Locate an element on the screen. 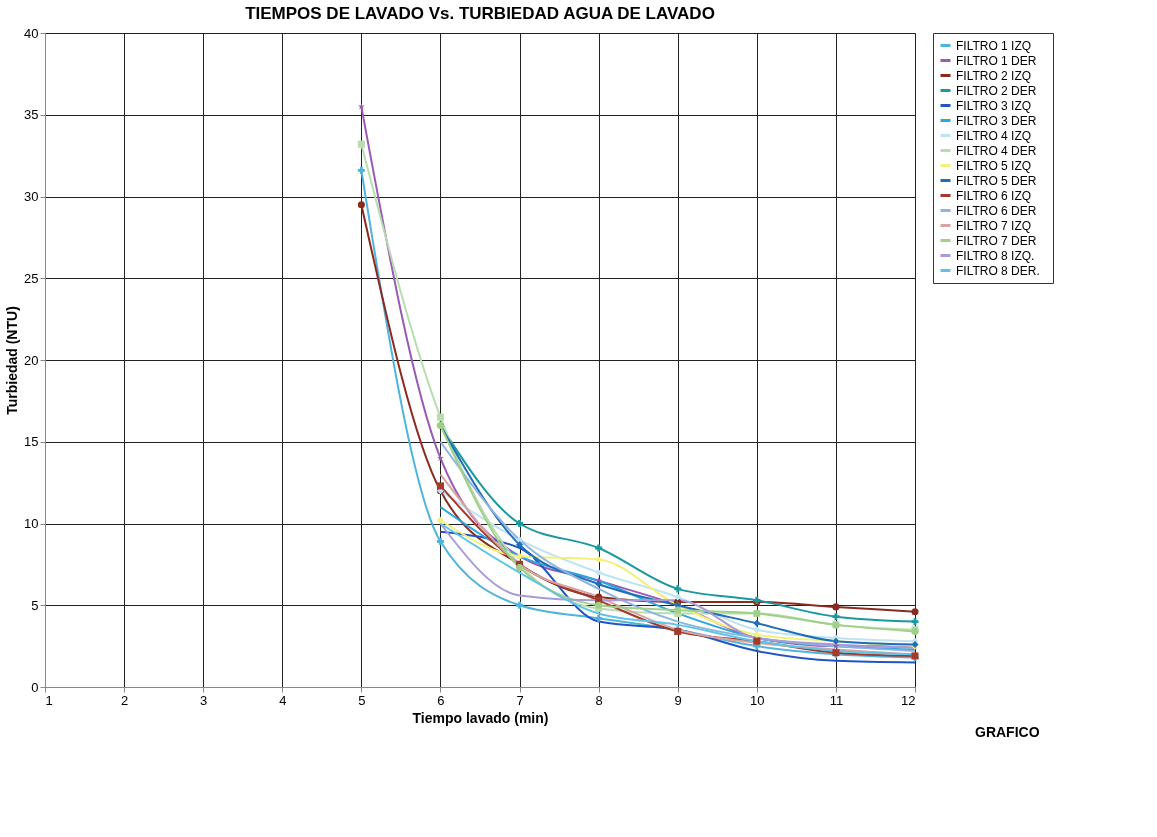 The height and width of the screenshot is (837, 1157). x-tick-label: 11 is located at coordinates (836, 700).